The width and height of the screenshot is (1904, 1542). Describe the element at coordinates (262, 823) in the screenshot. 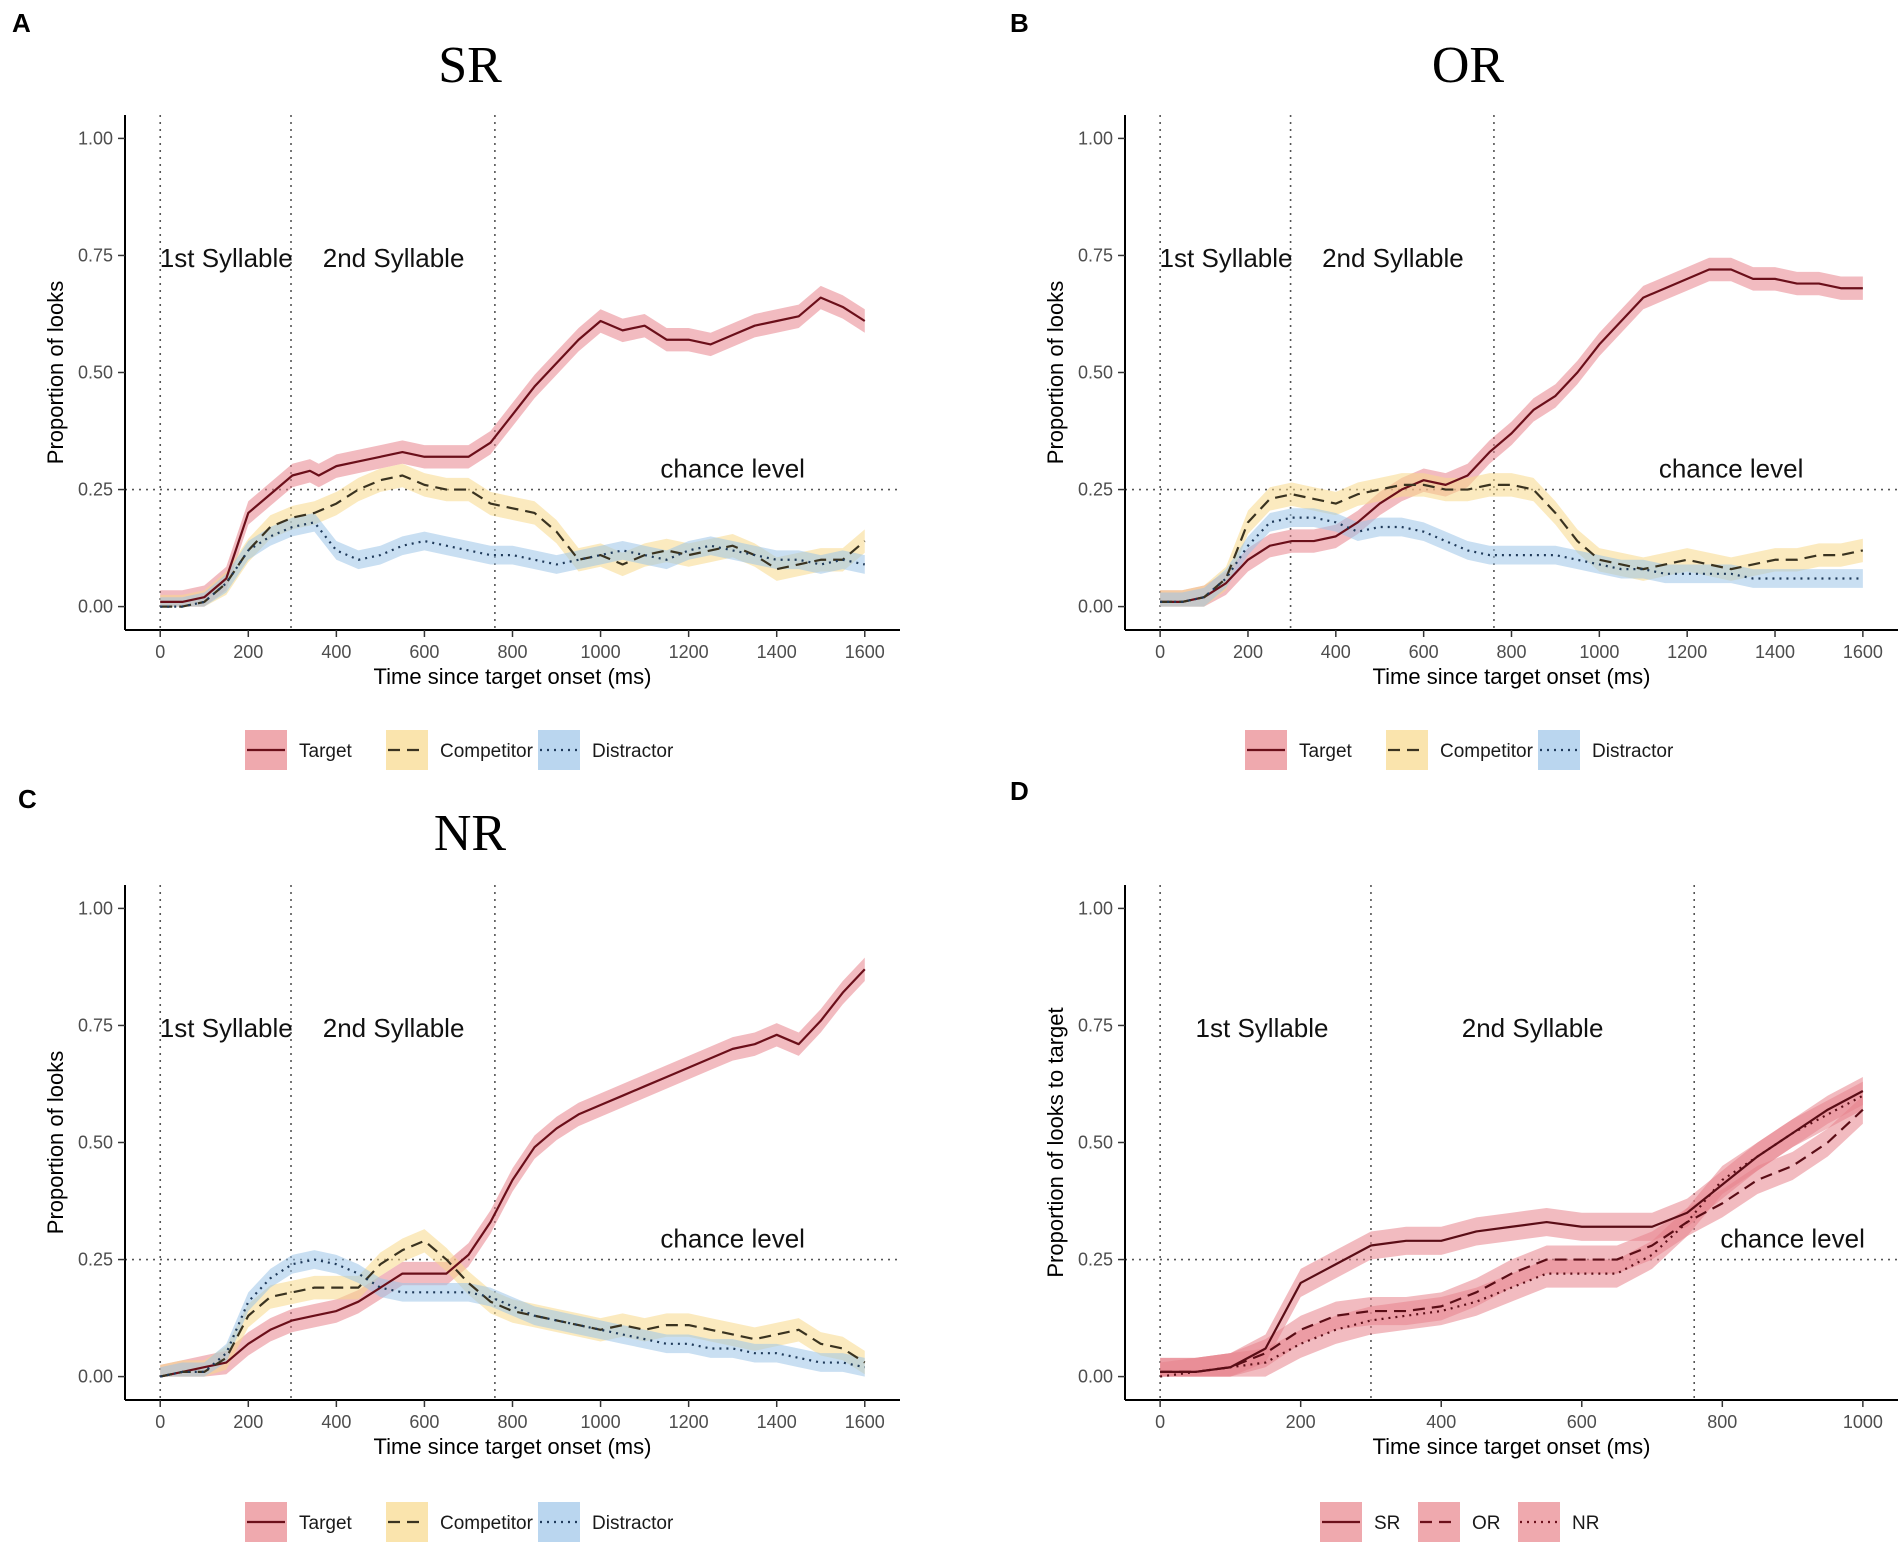

I see `panel-c: C NR` at that location.